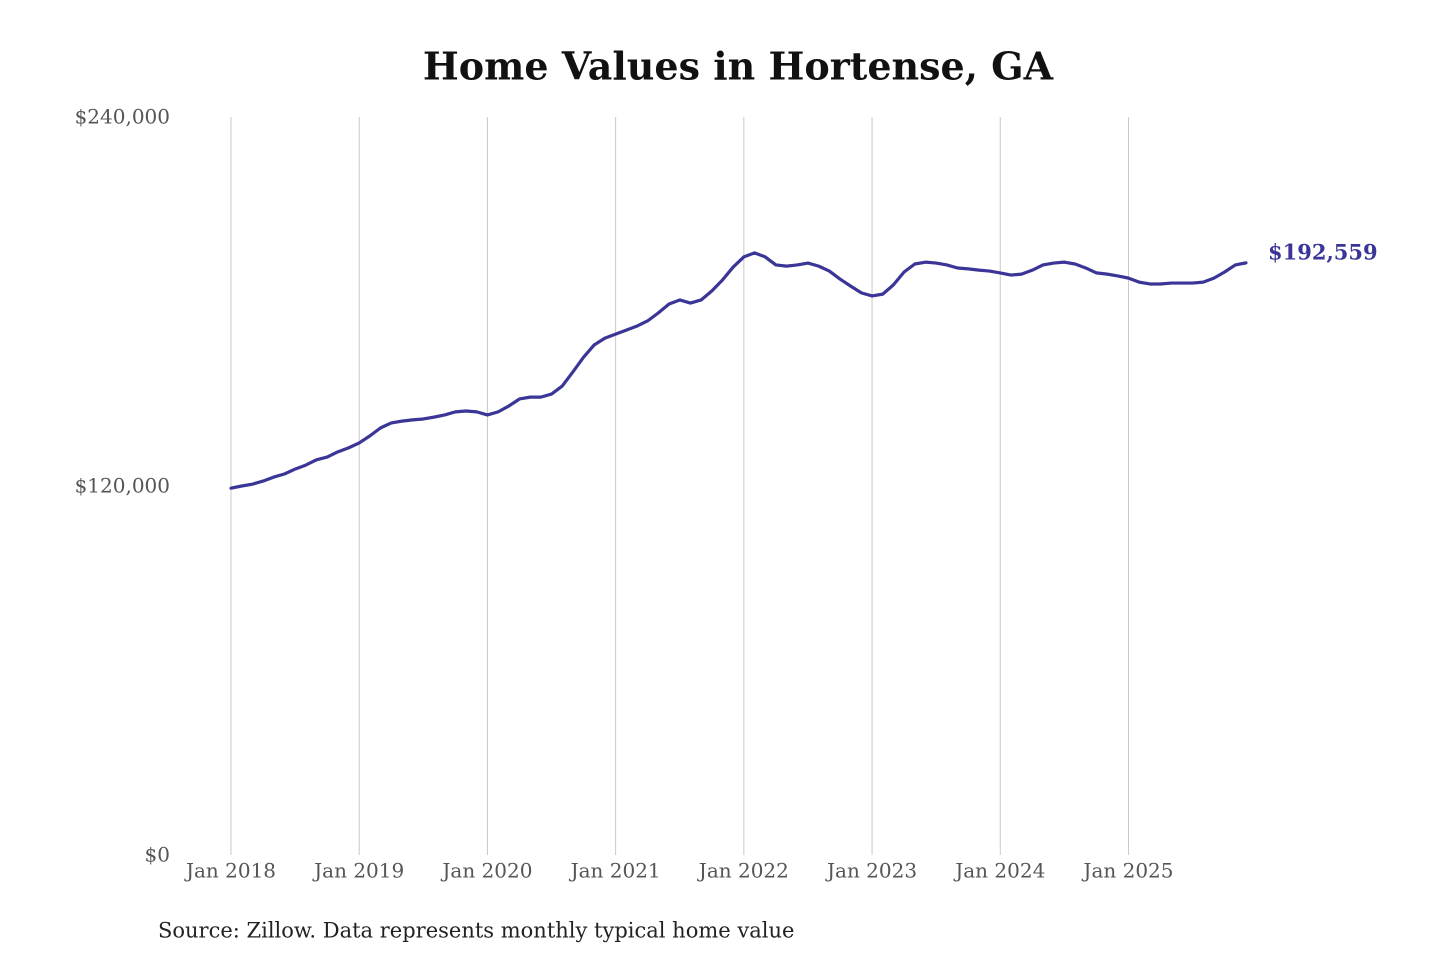 This screenshot has height=960, width=1440. What do you see at coordinates (743, 871) in the screenshot?
I see `x-tick-label: Jan 2022` at bounding box center [743, 871].